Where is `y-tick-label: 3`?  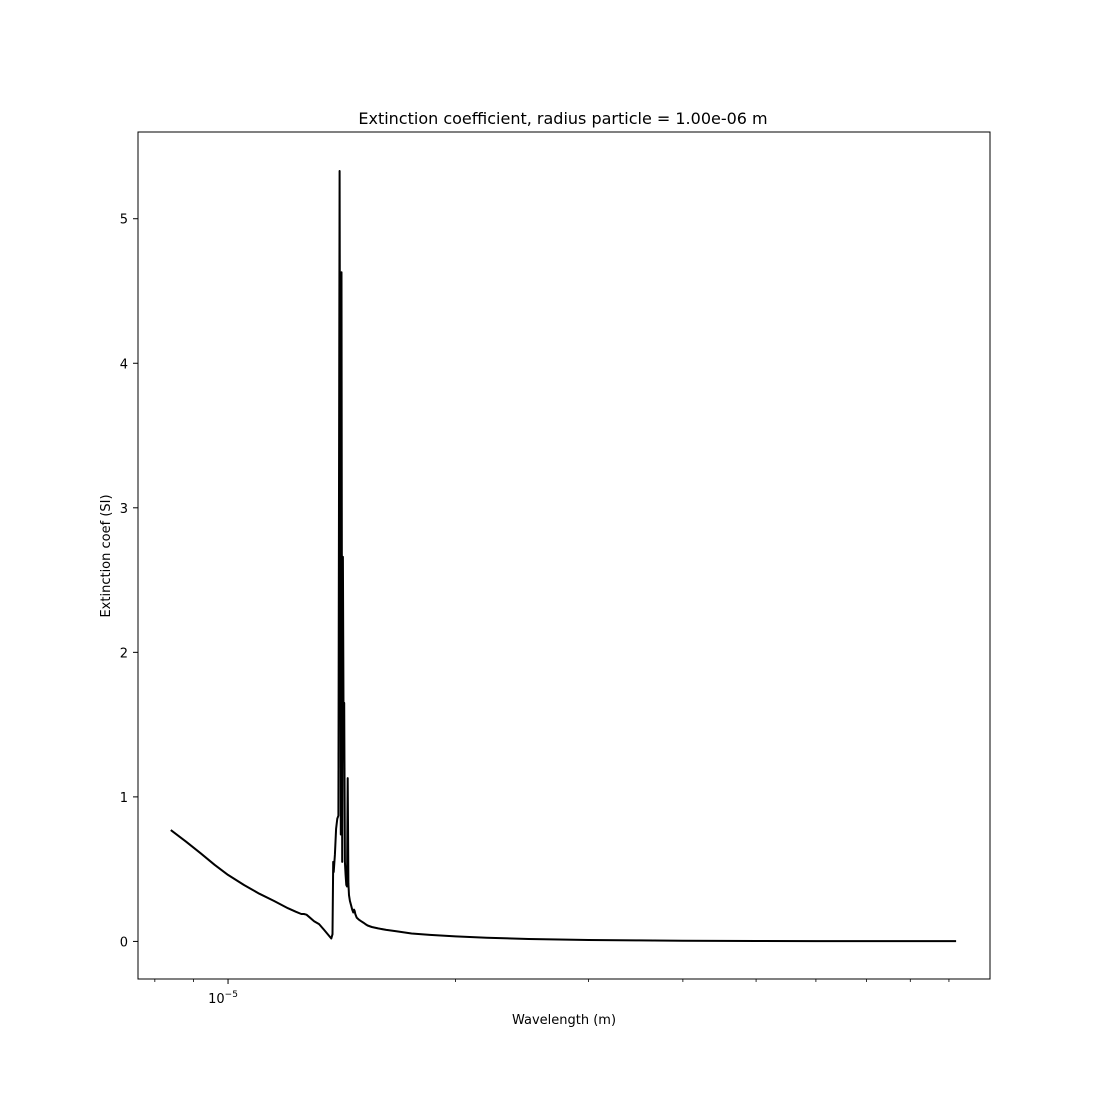
y-tick-label: 3 is located at coordinates (124, 509).